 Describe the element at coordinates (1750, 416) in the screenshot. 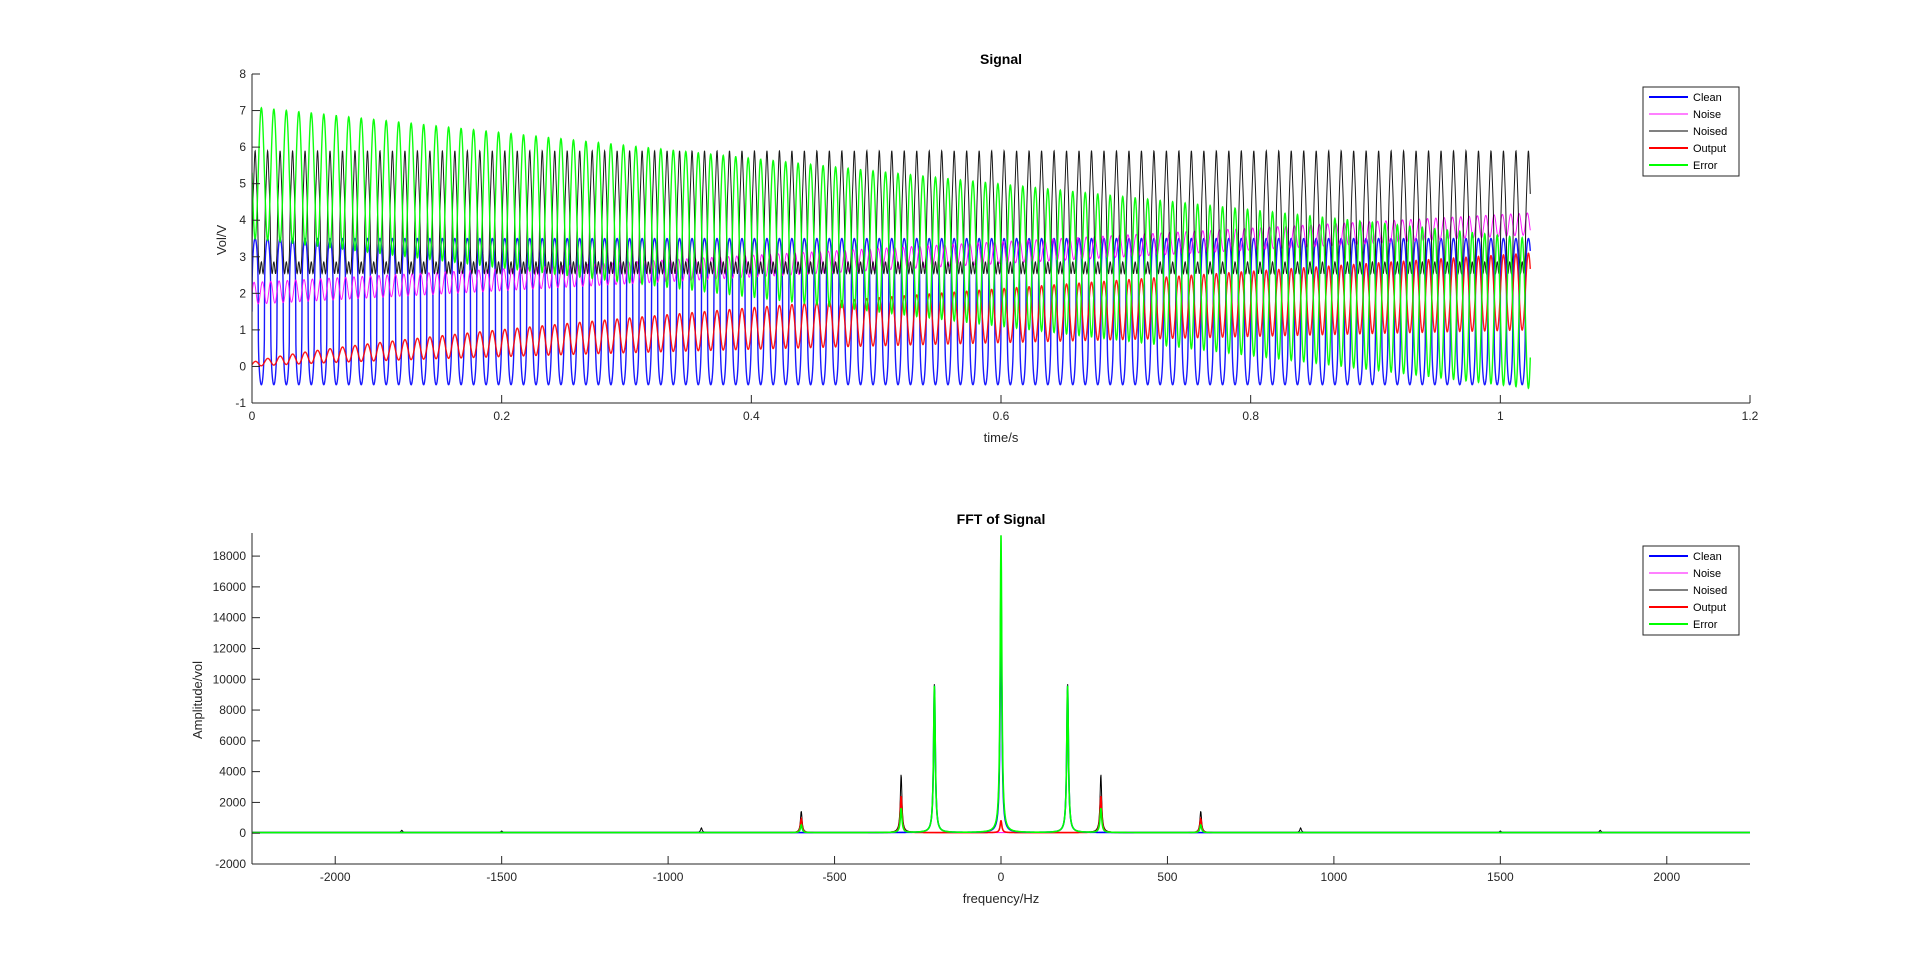

I see `signal-xtick-label: 1.2` at that location.